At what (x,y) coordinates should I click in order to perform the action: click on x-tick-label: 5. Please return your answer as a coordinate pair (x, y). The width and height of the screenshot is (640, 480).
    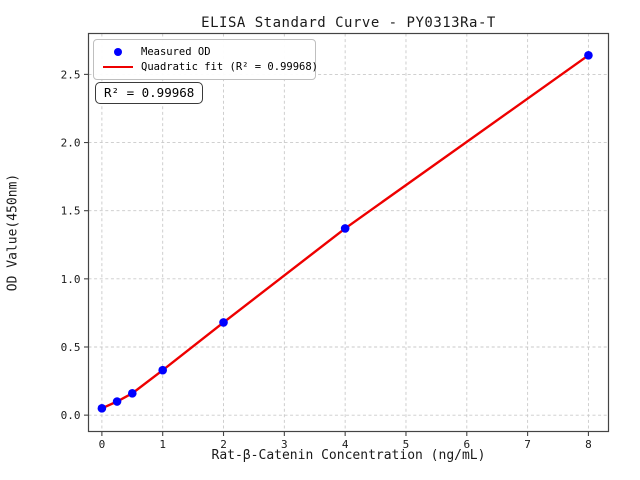
    Looking at the image, I should click on (406, 444).